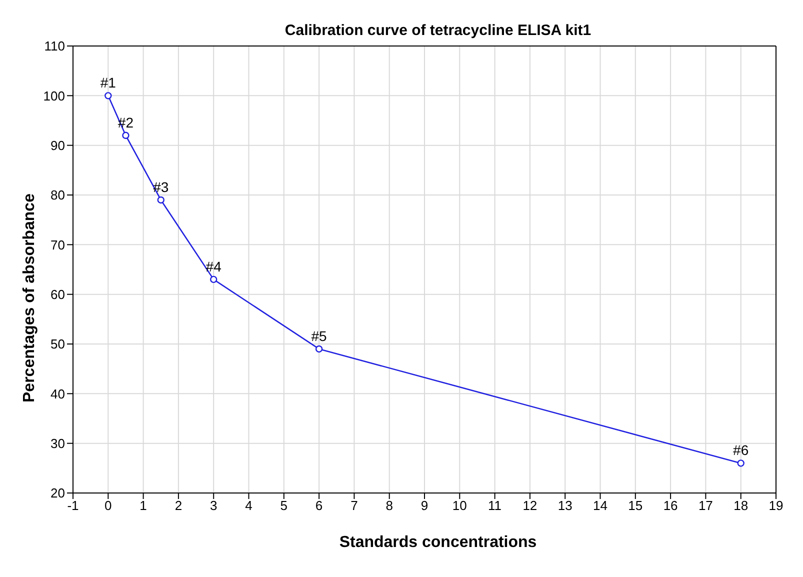  I want to click on annotation: #4, so click(214, 266).